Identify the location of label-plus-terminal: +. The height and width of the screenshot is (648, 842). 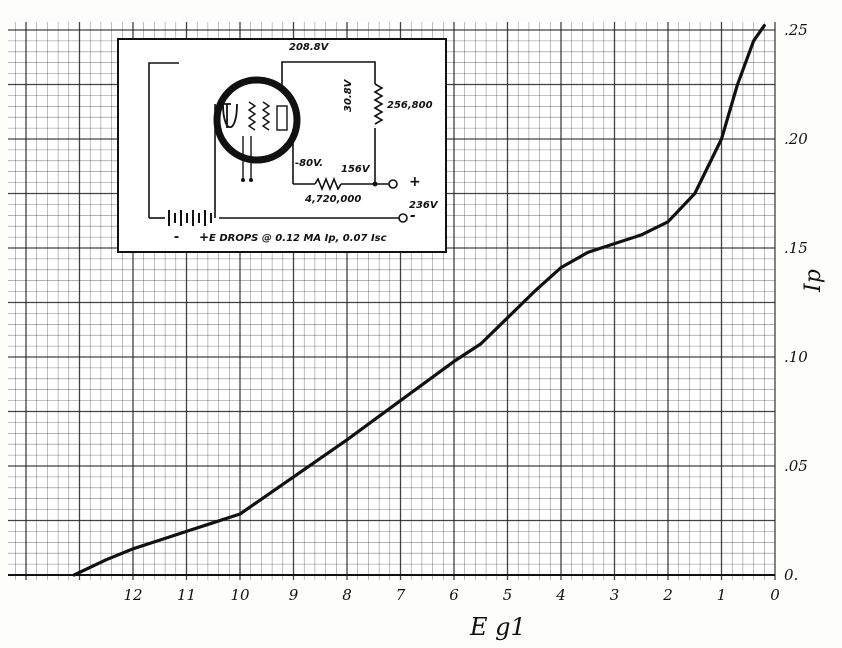
(415, 182).